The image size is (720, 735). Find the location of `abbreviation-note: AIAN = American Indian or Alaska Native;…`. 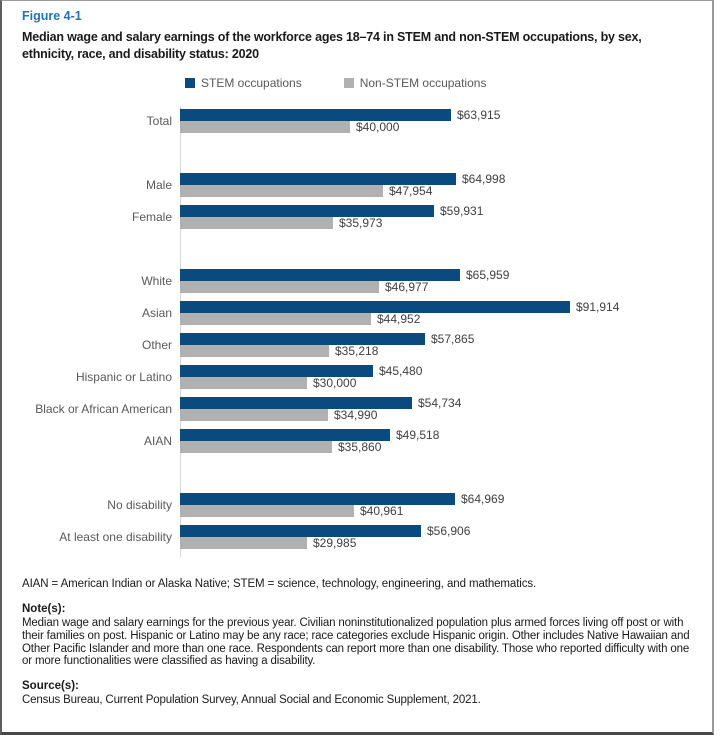

abbreviation-note: AIAN = American Indian or Alaska Native;… is located at coordinates (279, 584).